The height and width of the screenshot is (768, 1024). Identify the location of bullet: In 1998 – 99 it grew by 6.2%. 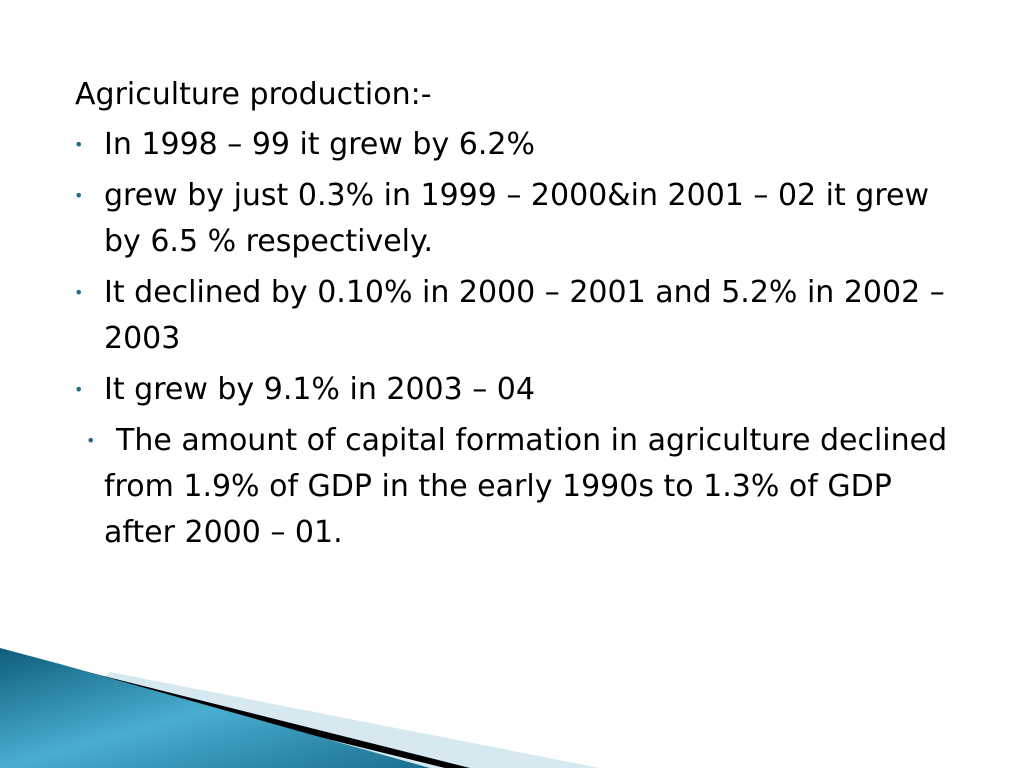
(519, 145).